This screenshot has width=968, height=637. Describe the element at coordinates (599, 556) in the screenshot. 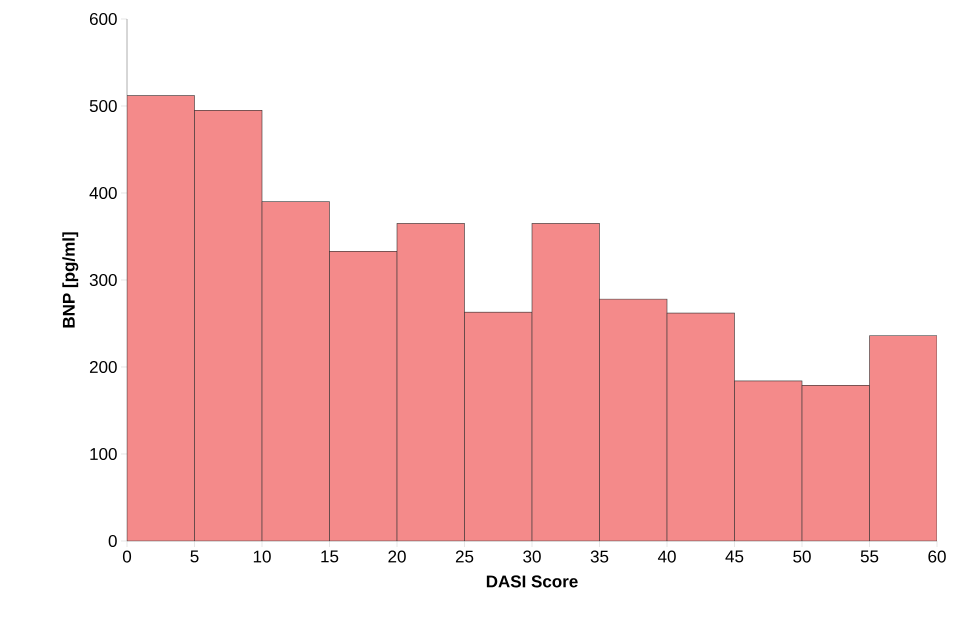

I see `x-tick-label: 35` at that location.